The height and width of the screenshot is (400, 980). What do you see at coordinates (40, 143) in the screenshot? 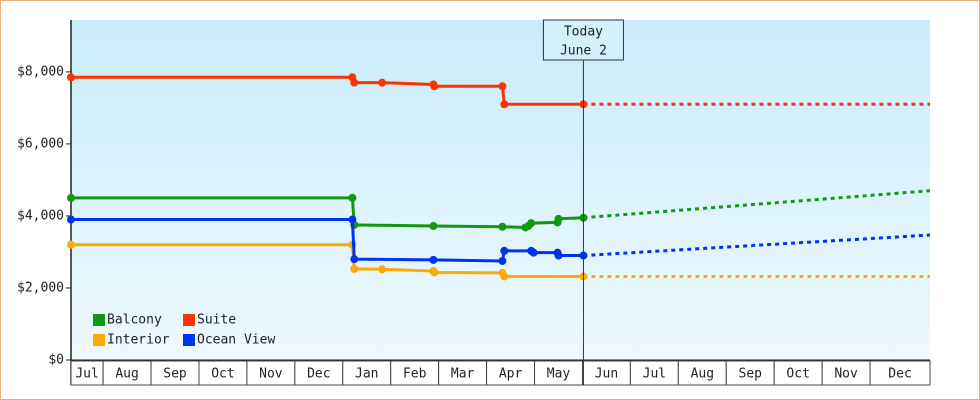
I see `y-tick-label: $6,000` at bounding box center [40, 143].